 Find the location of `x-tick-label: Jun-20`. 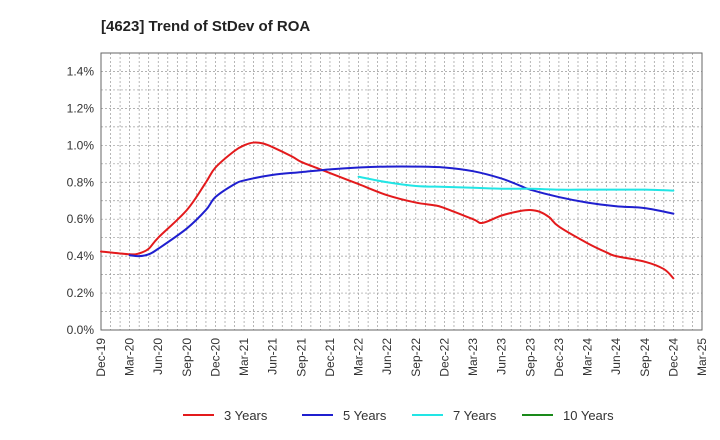

x-tick-label: Jun-20 is located at coordinates (158, 356).